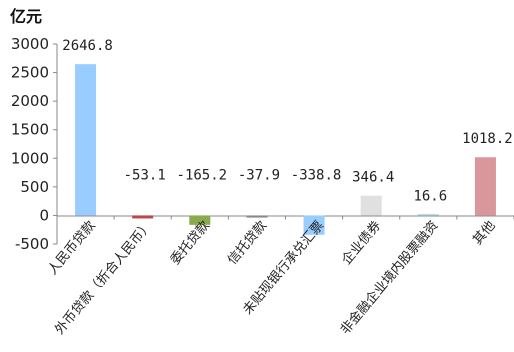 Image resolution: width=514 pixels, height=352 pixels. Describe the element at coordinates (362, 243) in the screenshot. I see `category-label: 企业债券` at that location.